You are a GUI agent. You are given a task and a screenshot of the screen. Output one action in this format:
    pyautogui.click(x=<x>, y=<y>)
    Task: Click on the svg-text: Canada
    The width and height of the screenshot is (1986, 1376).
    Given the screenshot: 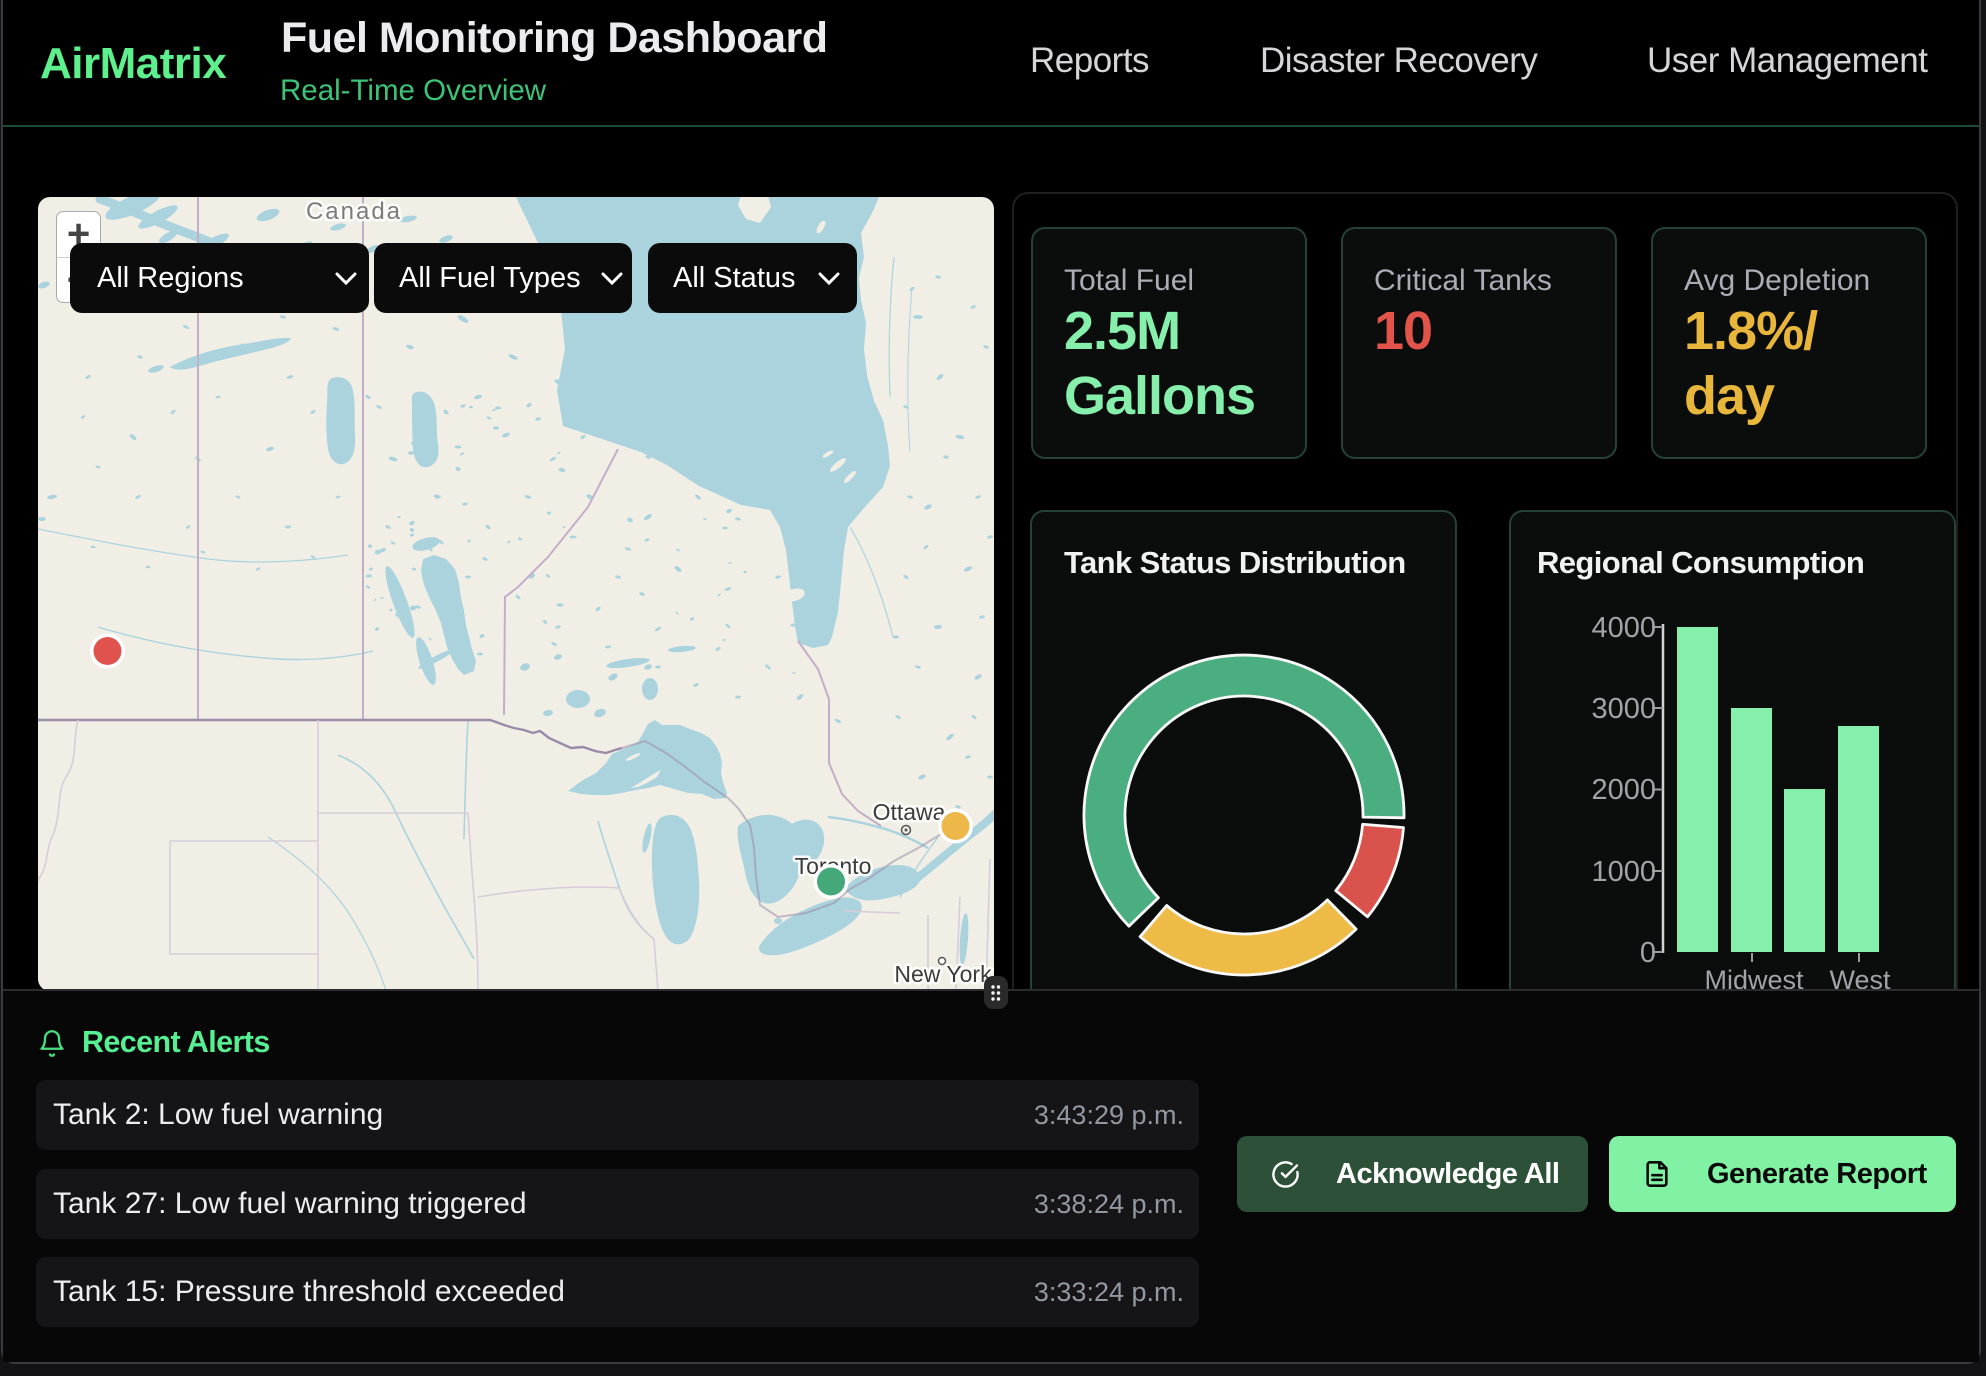 What is the action you would take?
    pyautogui.click(x=354, y=211)
    